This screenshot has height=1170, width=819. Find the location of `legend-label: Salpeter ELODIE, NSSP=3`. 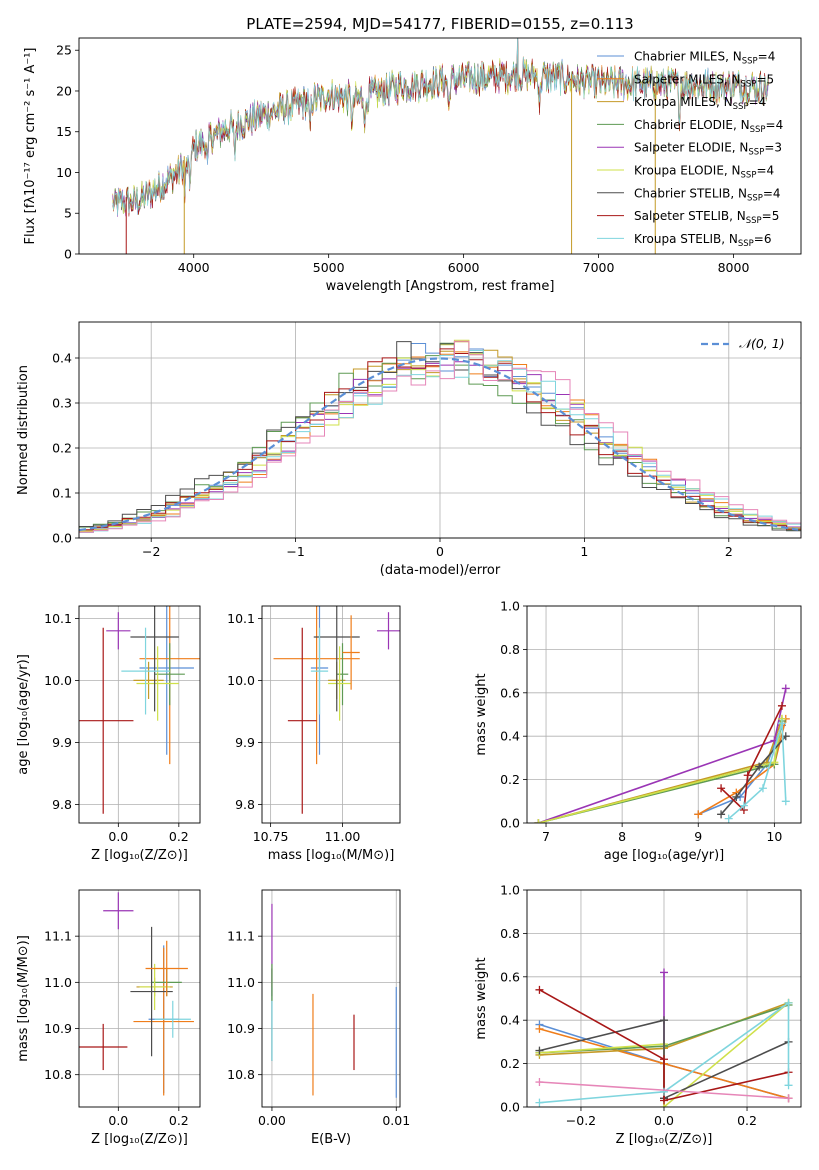

legend-label: Salpeter ELODIE, NSSP=3 is located at coordinates (708, 149).